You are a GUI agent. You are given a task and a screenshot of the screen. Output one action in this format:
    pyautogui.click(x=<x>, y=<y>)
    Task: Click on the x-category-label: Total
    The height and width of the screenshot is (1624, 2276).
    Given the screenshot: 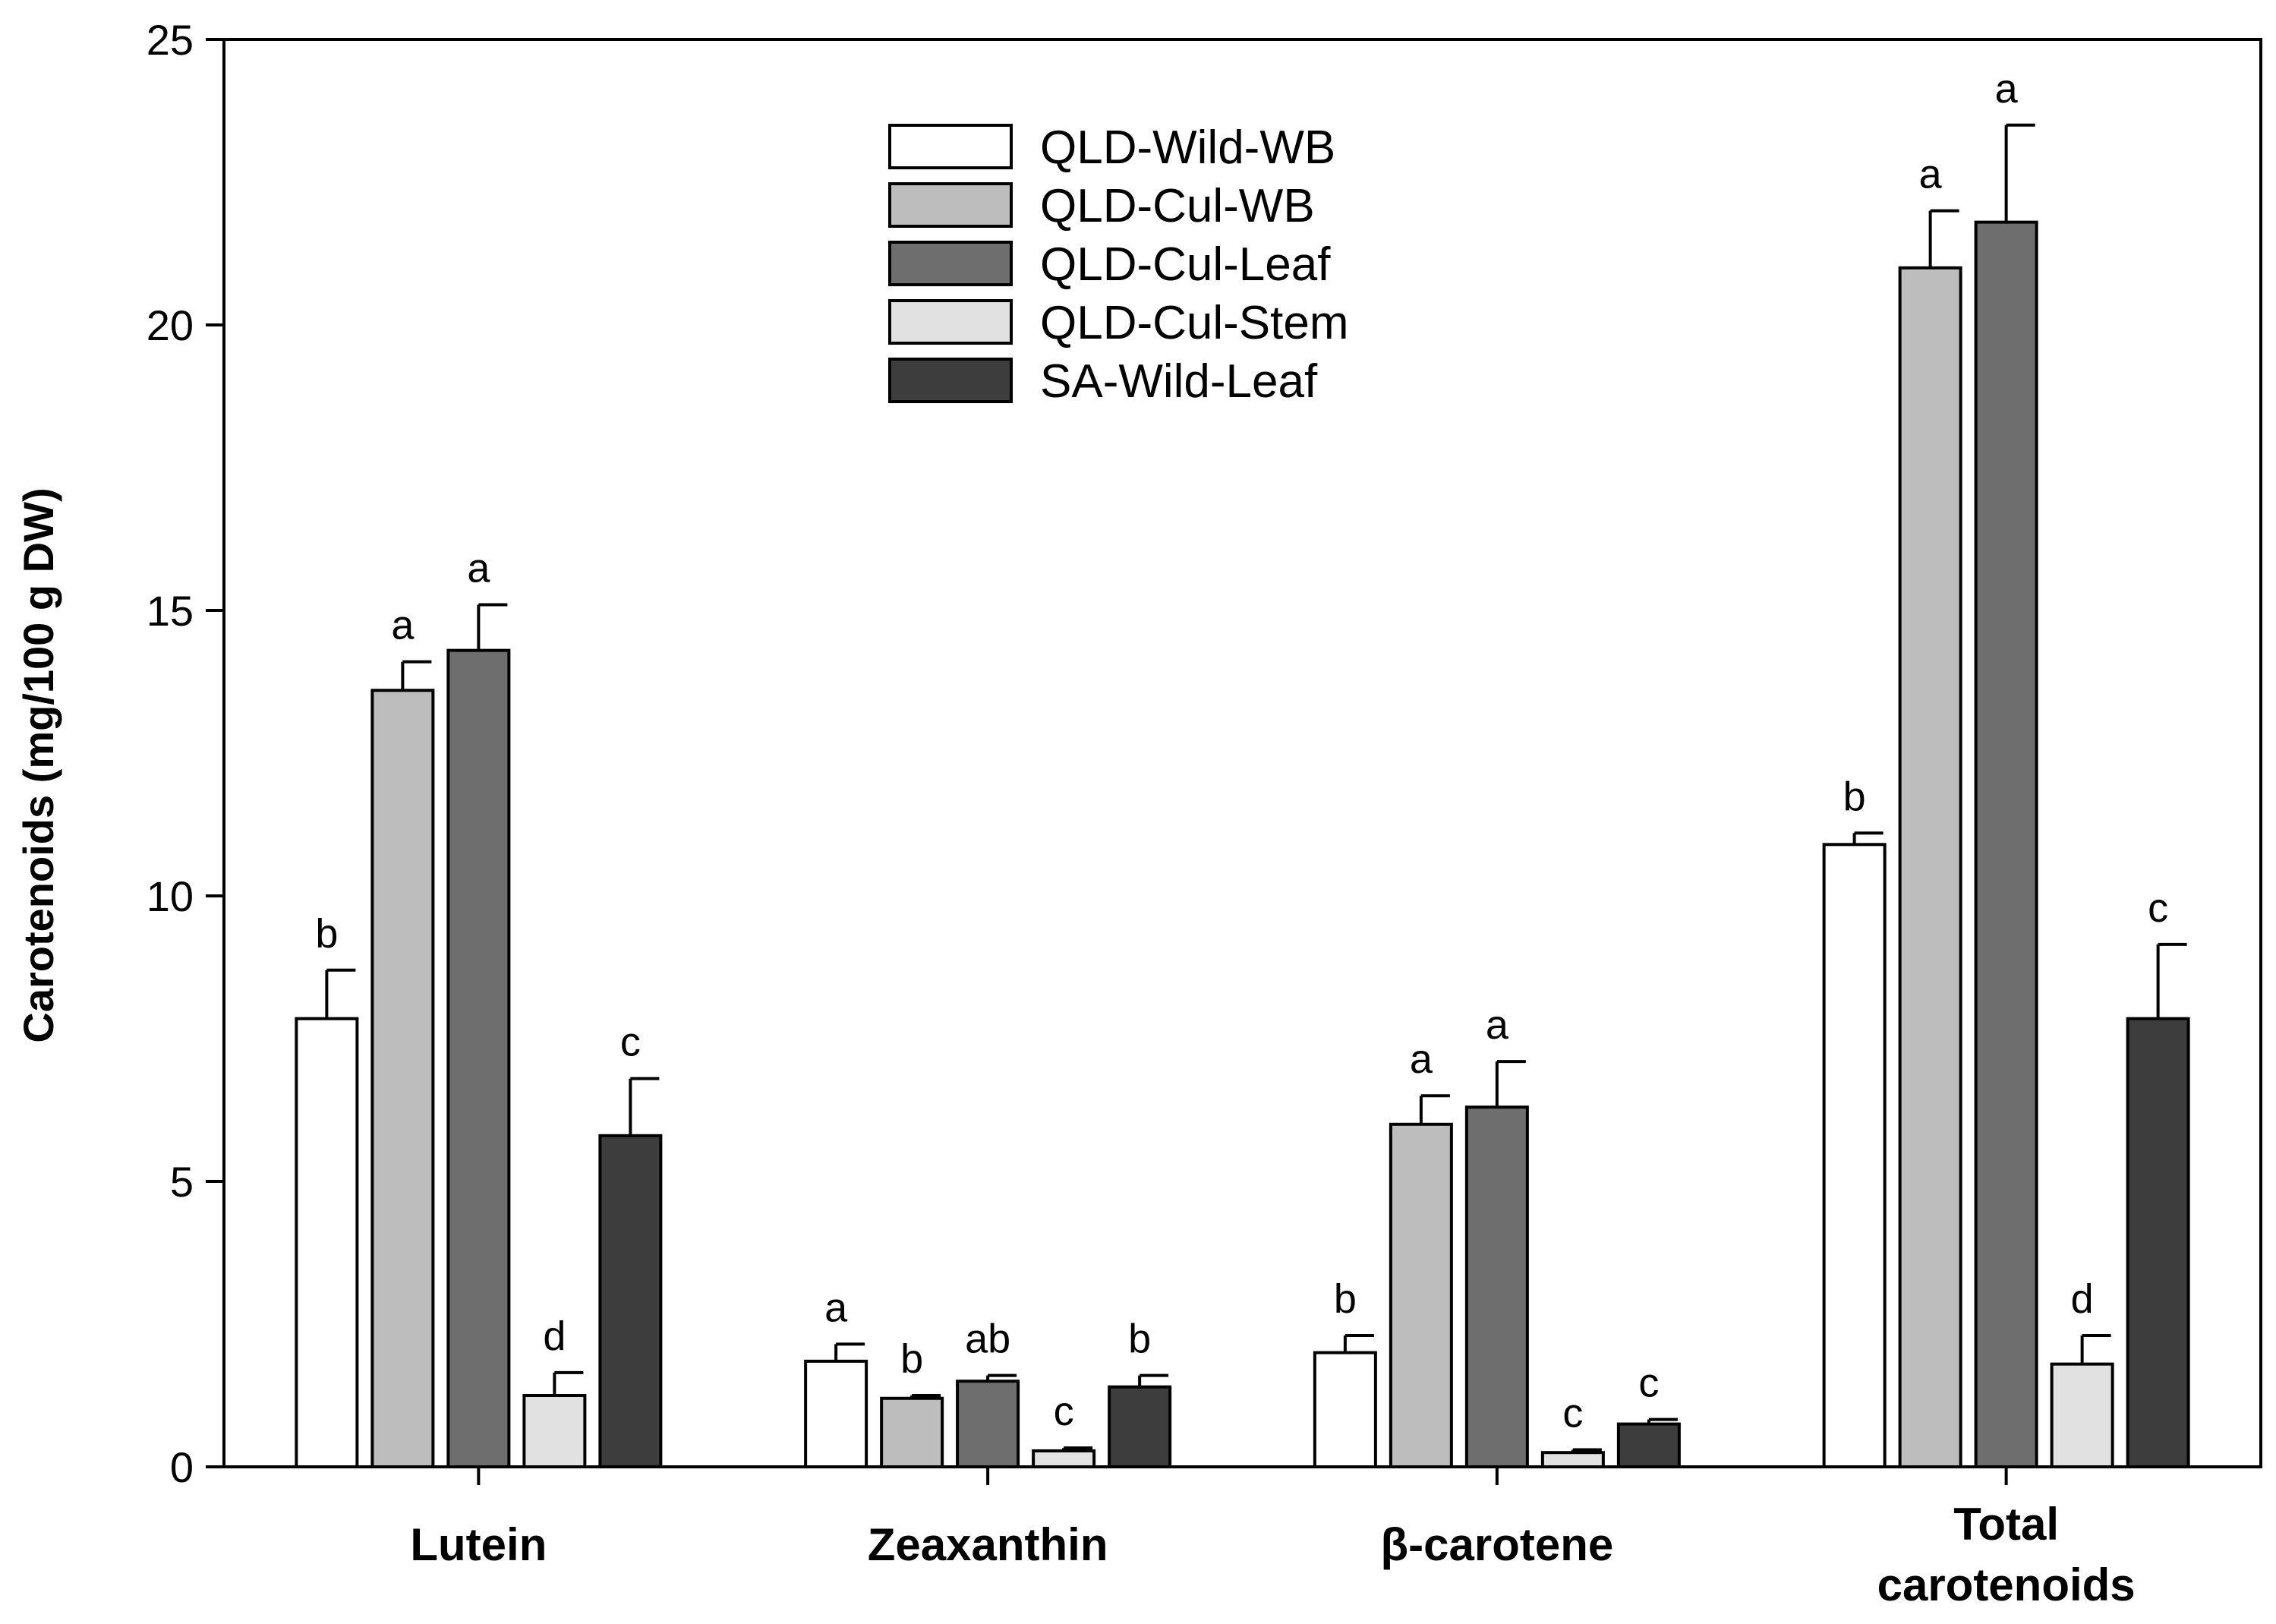 What is the action you would take?
    pyautogui.click(x=2006, y=1525)
    